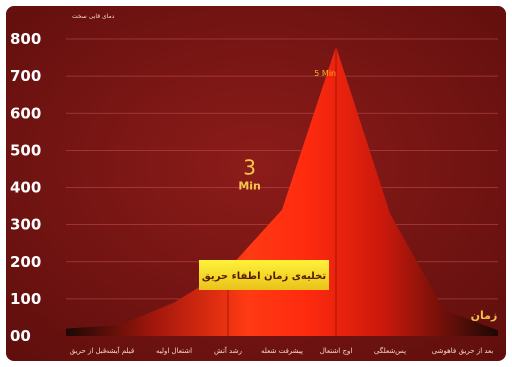  I want to click on x-tick-label: پس‌شعلگی, so click(390, 350).